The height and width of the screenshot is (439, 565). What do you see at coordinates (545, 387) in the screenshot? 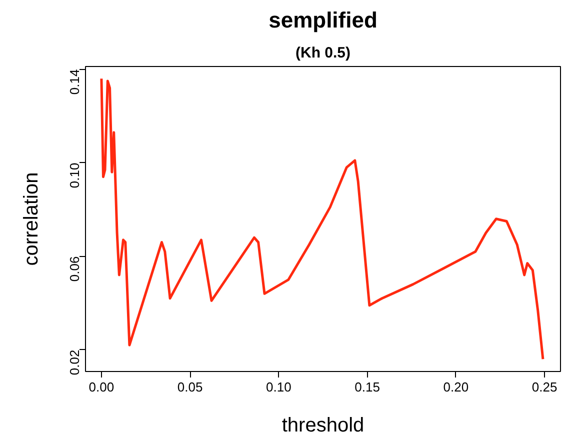
I see `x-tick-label: 0.25` at bounding box center [545, 387].